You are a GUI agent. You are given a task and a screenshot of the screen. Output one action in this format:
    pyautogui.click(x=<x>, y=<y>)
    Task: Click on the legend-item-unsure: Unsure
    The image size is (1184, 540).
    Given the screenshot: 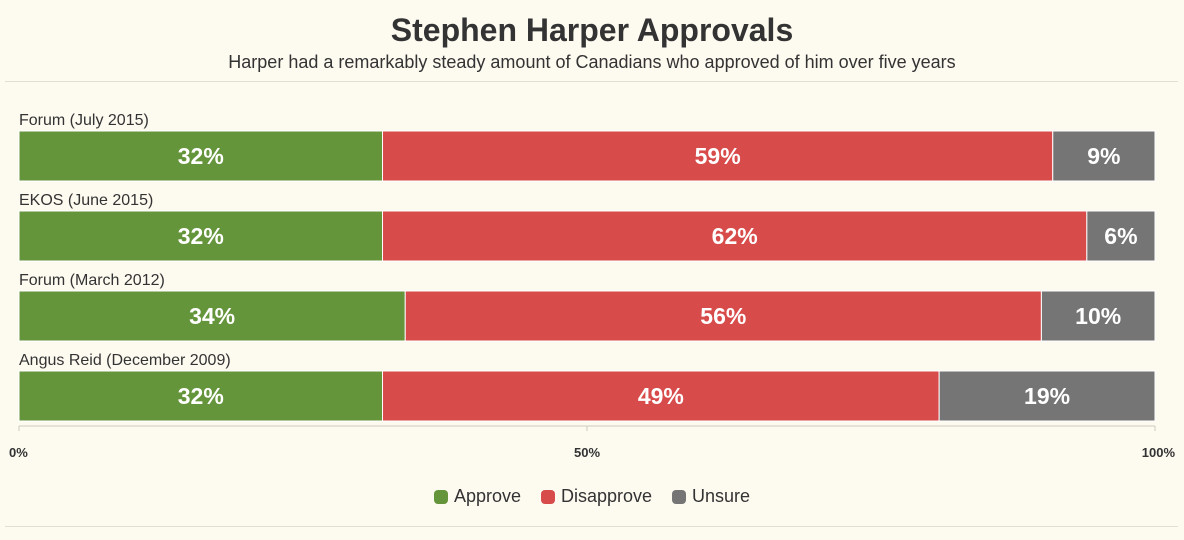 What is the action you would take?
    pyautogui.click(x=711, y=496)
    